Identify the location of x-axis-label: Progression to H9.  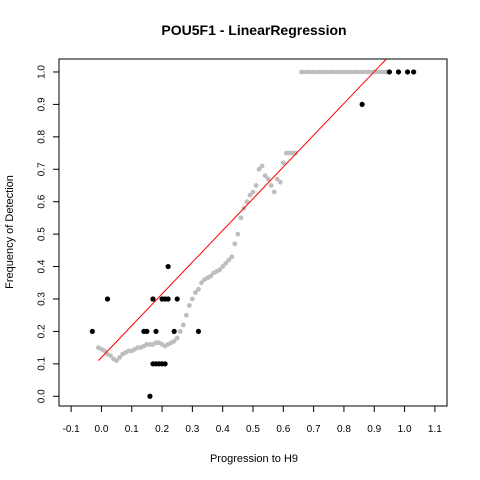
(254, 459).